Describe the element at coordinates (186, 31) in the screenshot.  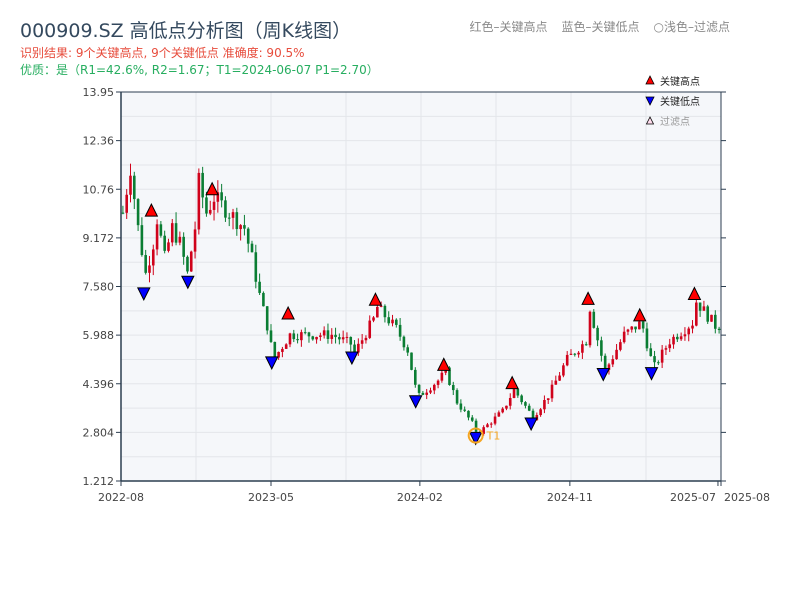
I see `chart-title: 000909.SZ 高低点分析图（周K线图）` at that location.